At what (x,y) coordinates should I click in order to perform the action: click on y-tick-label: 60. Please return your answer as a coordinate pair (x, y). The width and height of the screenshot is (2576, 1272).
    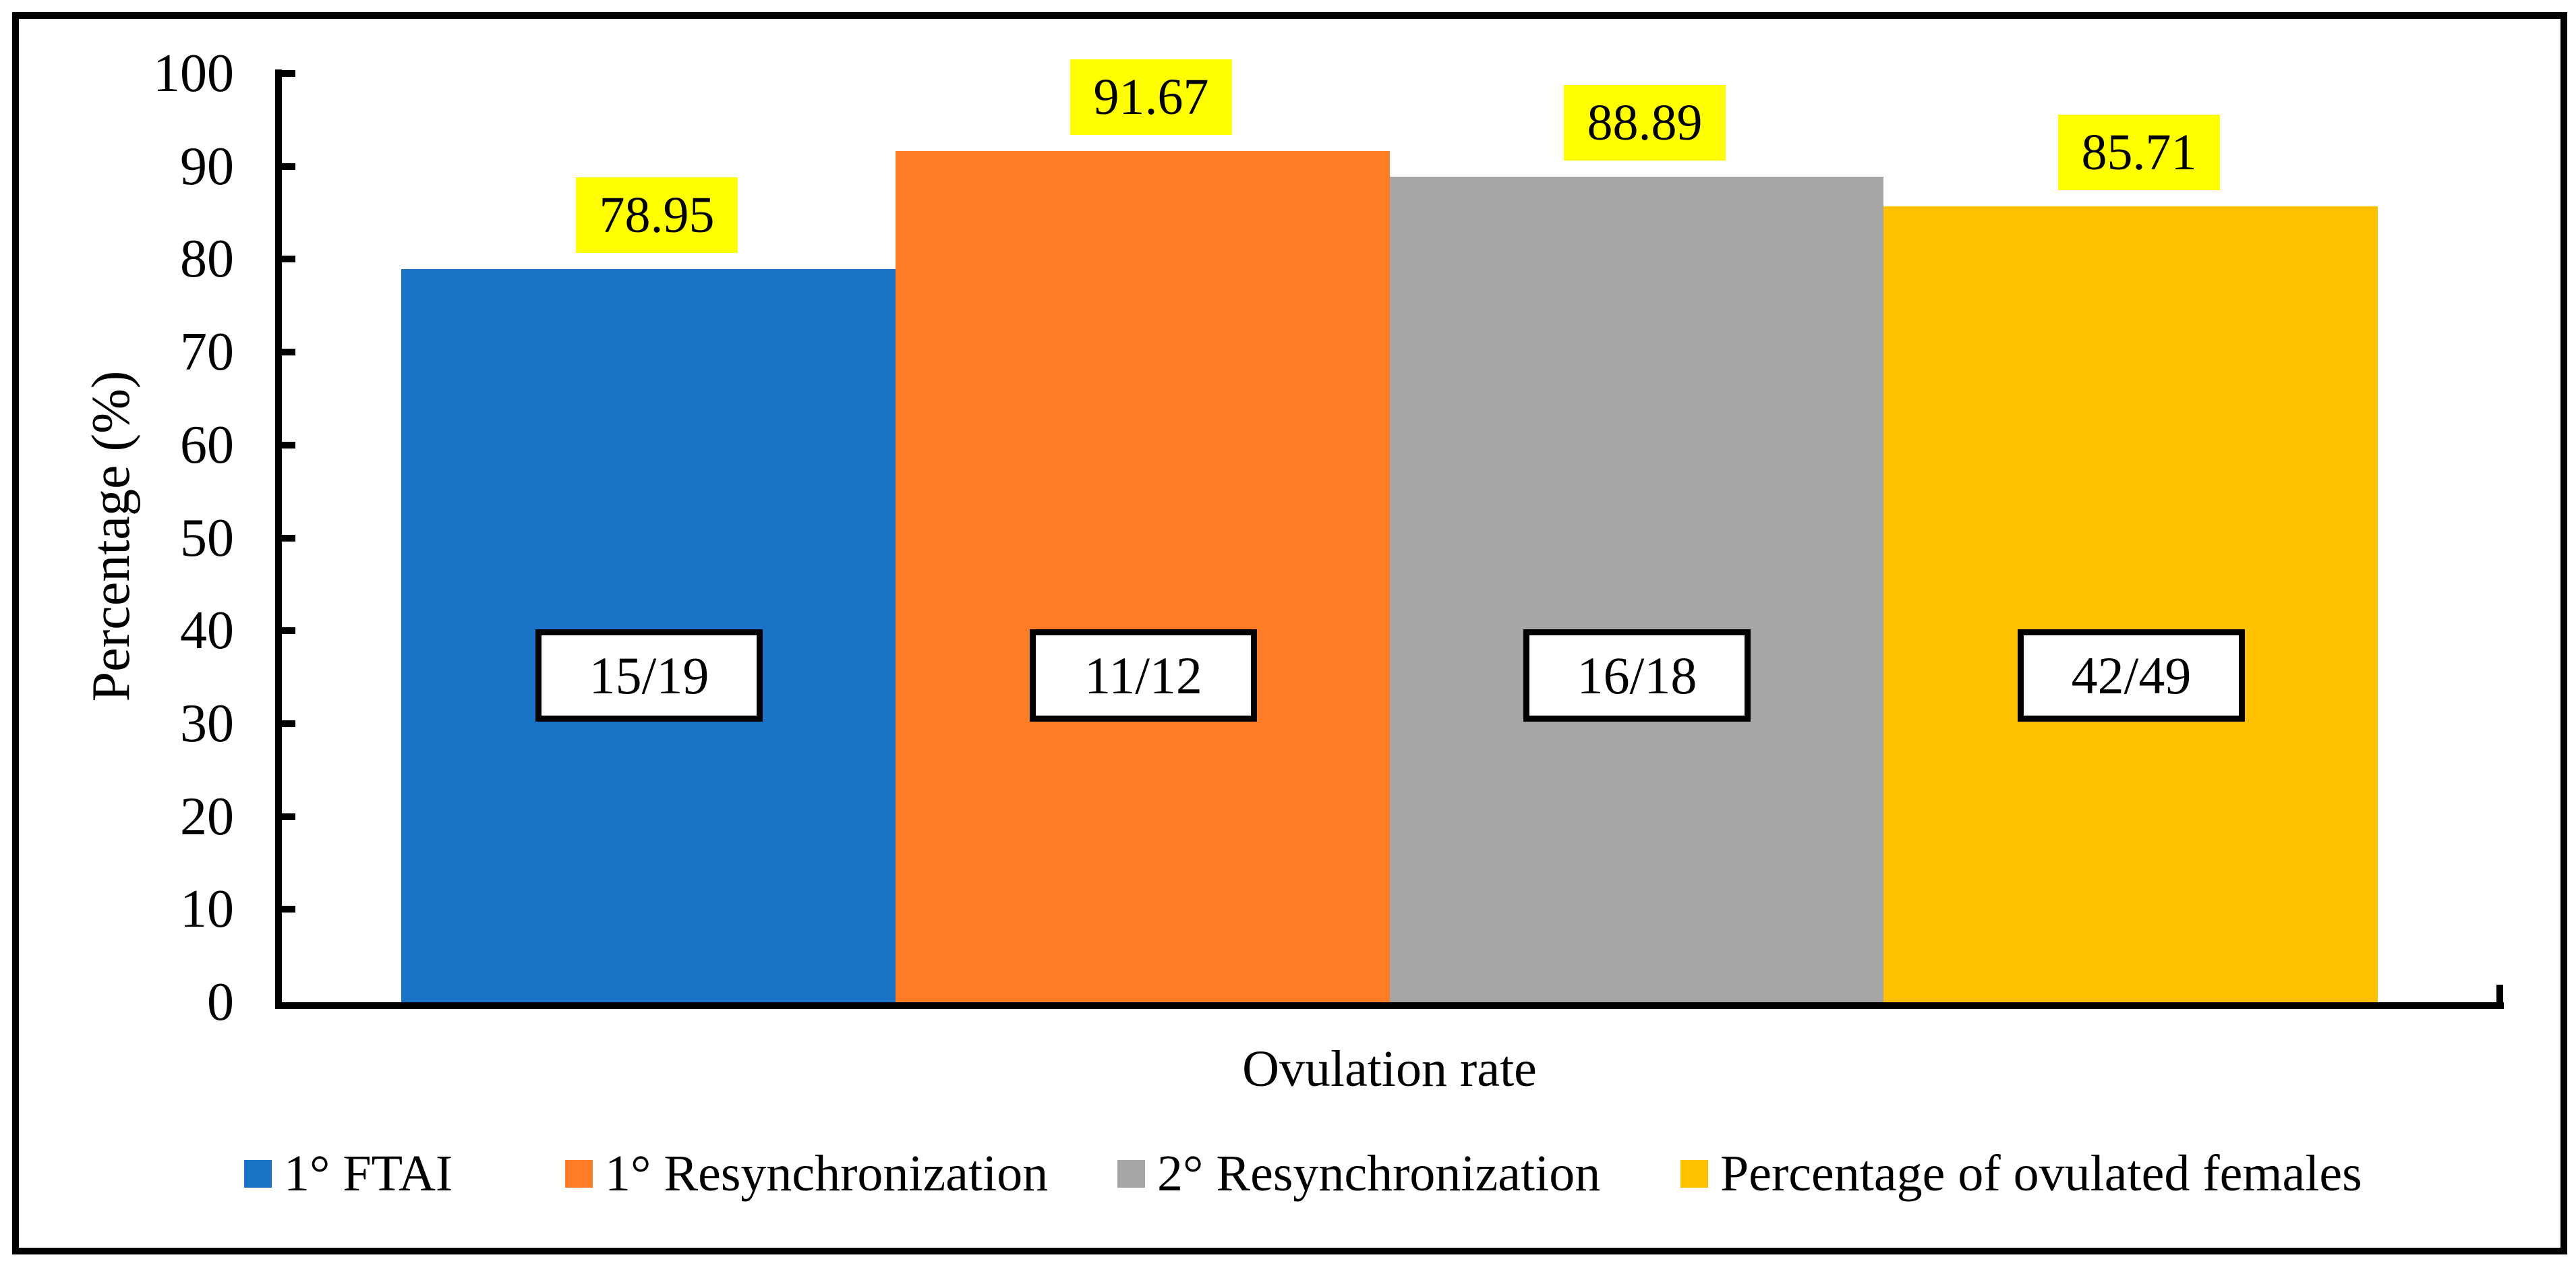
    Looking at the image, I should click on (207, 445).